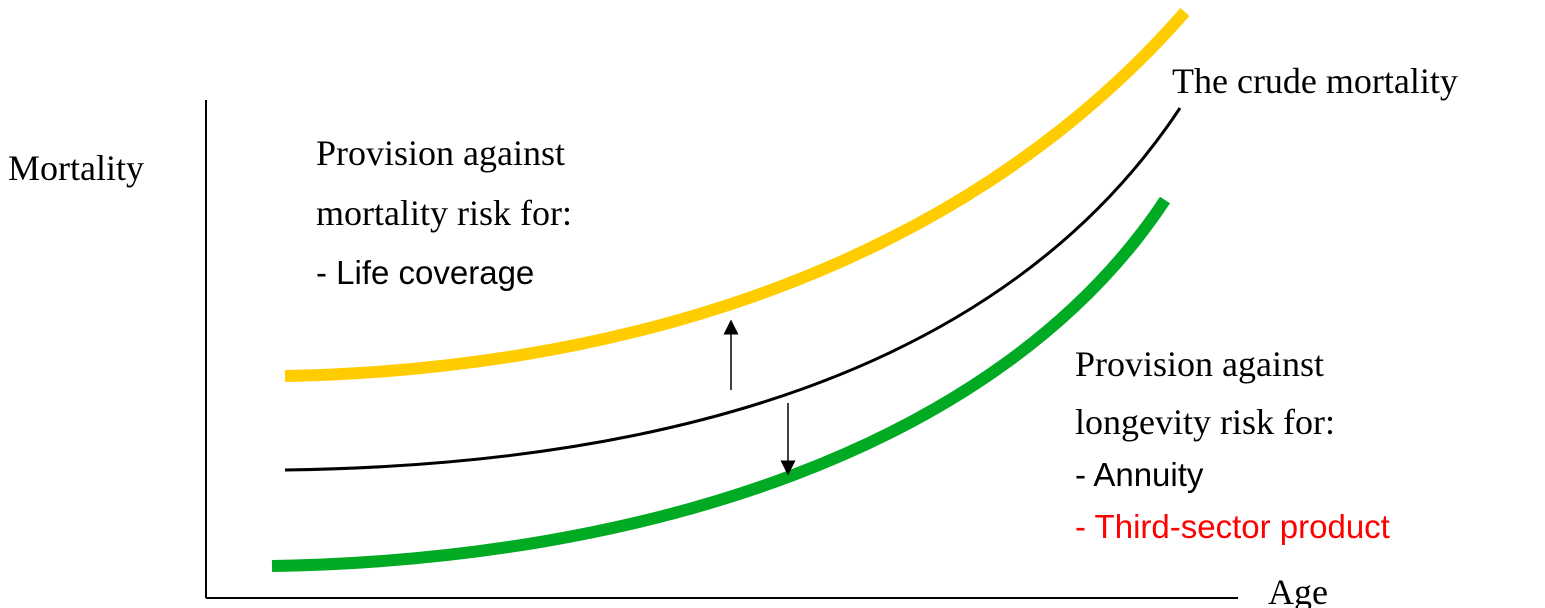 The width and height of the screenshot is (1545, 608). What do you see at coordinates (1298, 590) in the screenshot?
I see `x-axis-label: Age` at bounding box center [1298, 590].